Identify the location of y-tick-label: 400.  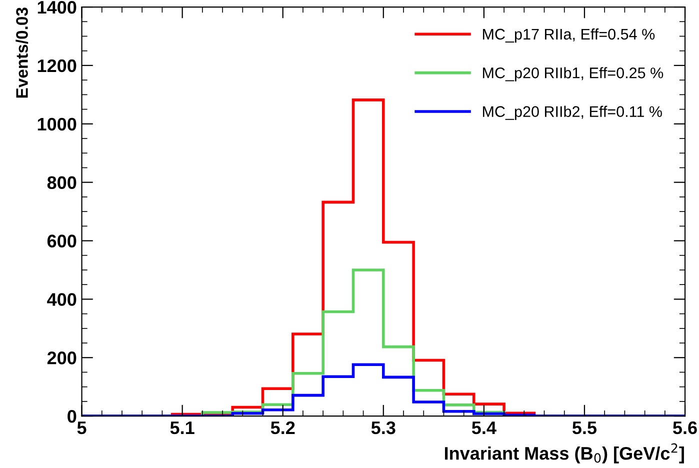
(61, 299).